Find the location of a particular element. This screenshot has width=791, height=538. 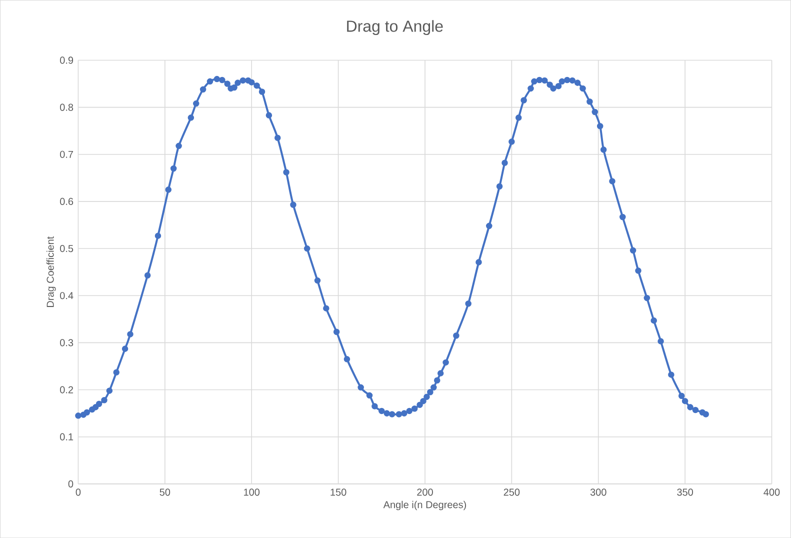

x-tick-label: 50 is located at coordinates (165, 492).